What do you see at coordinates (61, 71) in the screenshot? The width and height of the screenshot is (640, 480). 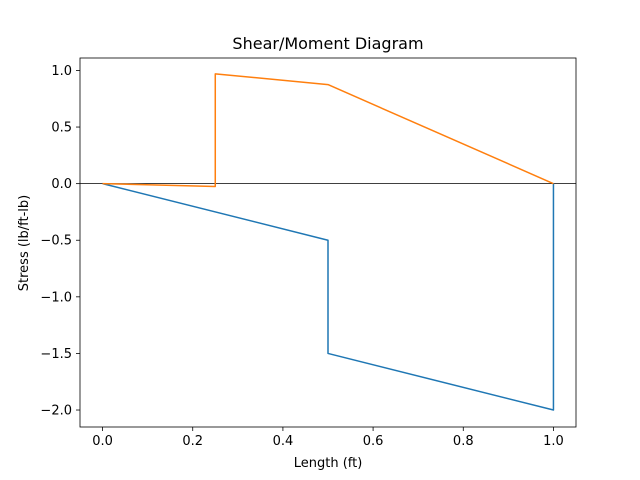 I see `y-tick-label-6: 1.0` at bounding box center [61, 71].